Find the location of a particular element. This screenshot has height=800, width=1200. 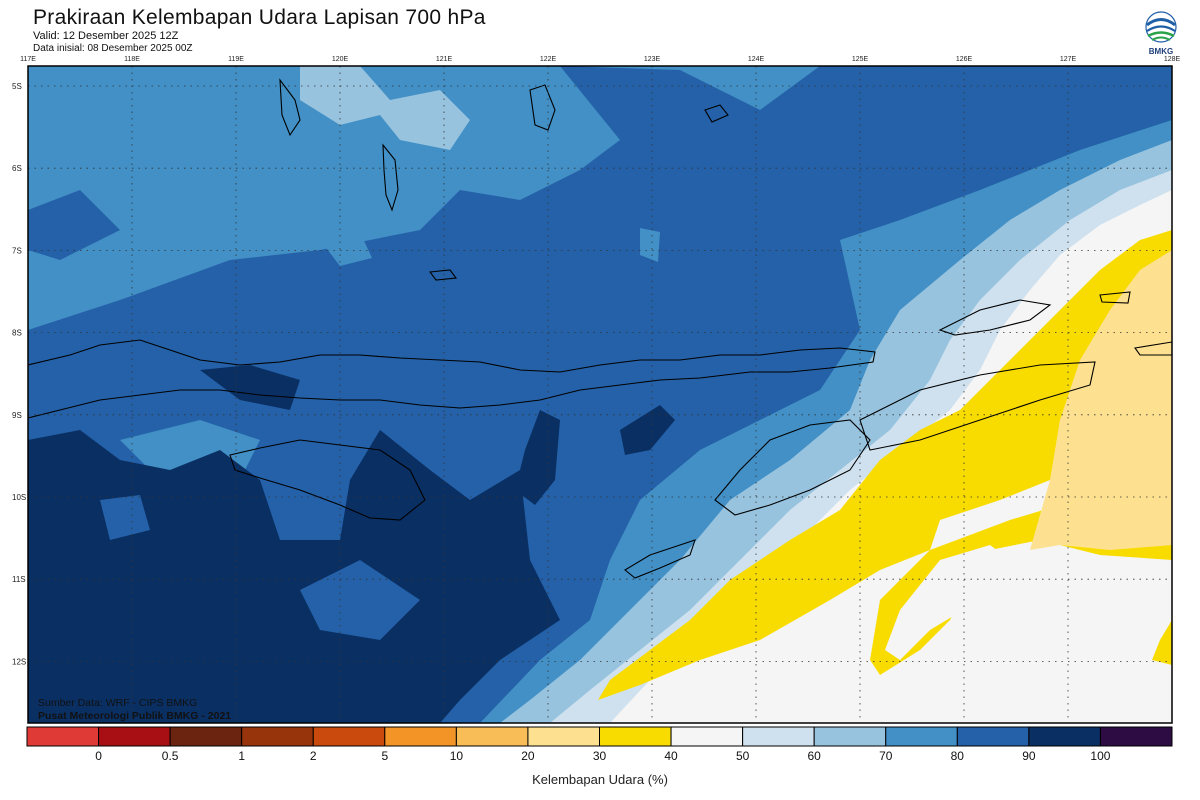

colorbar-tick-label: 60 is located at coordinates (815, 756).